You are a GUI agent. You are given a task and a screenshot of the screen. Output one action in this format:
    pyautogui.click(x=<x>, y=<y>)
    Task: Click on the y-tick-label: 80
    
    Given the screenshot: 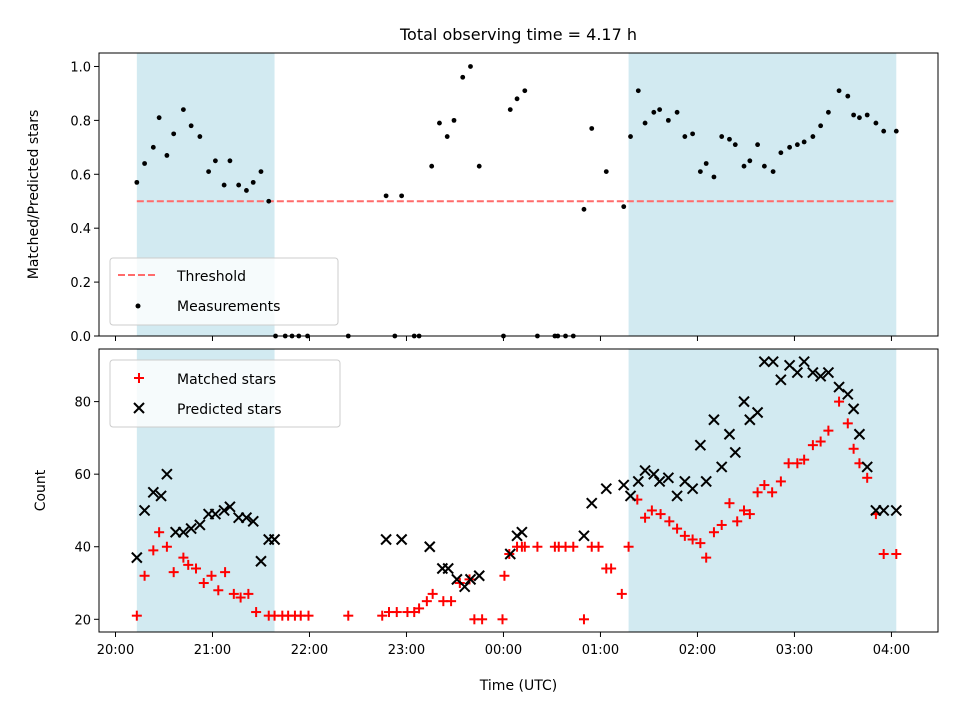 What is the action you would take?
    pyautogui.click(x=82, y=403)
    